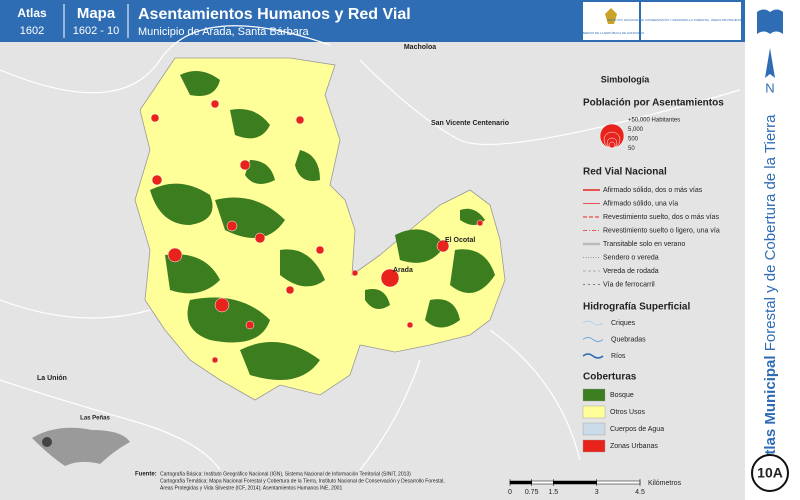 The width and height of the screenshot is (800, 500). I want to click on legend-heading: Red Vial Nacional, so click(625, 172).